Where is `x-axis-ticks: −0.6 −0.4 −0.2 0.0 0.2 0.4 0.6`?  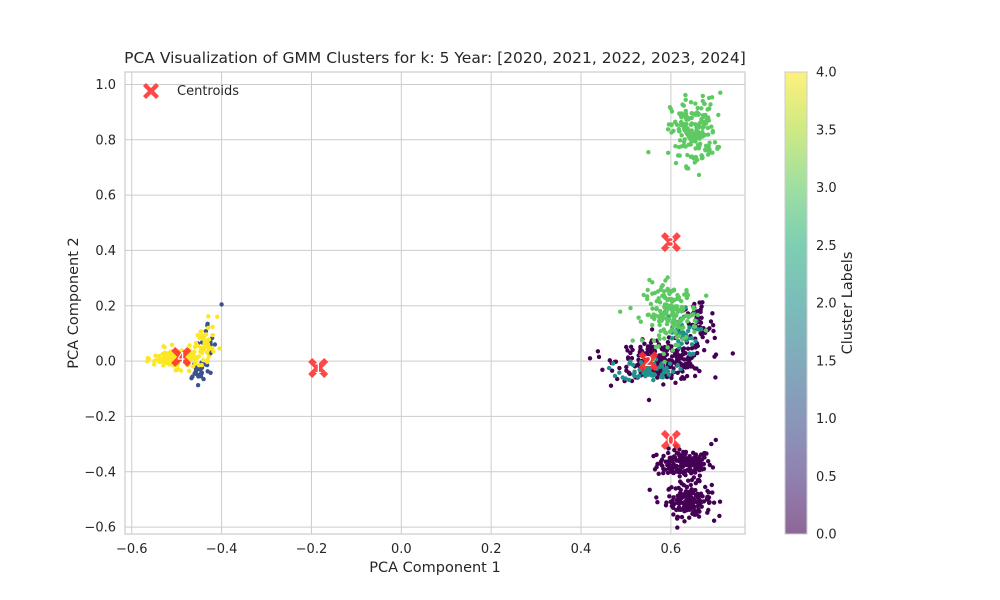 x-axis-ticks: −0.6 −0.4 −0.2 0.0 0.2 0.4 0.6 is located at coordinates (398, 549).